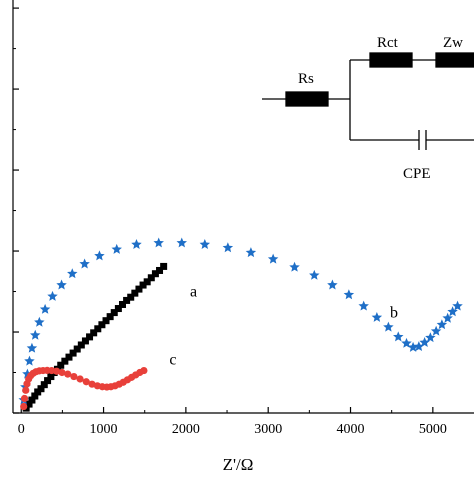  Describe the element at coordinates (172, 359) in the screenshot. I see `series-label-c: c` at that location.